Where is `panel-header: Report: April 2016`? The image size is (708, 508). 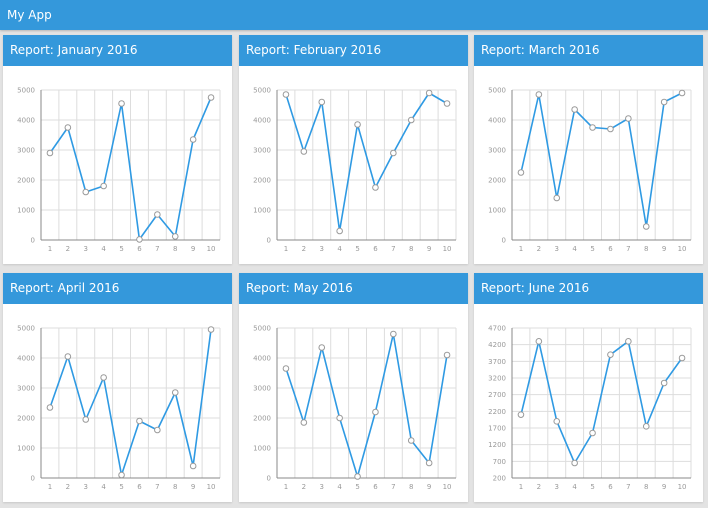 panel-header: Report: April 2016 is located at coordinates (117, 288).